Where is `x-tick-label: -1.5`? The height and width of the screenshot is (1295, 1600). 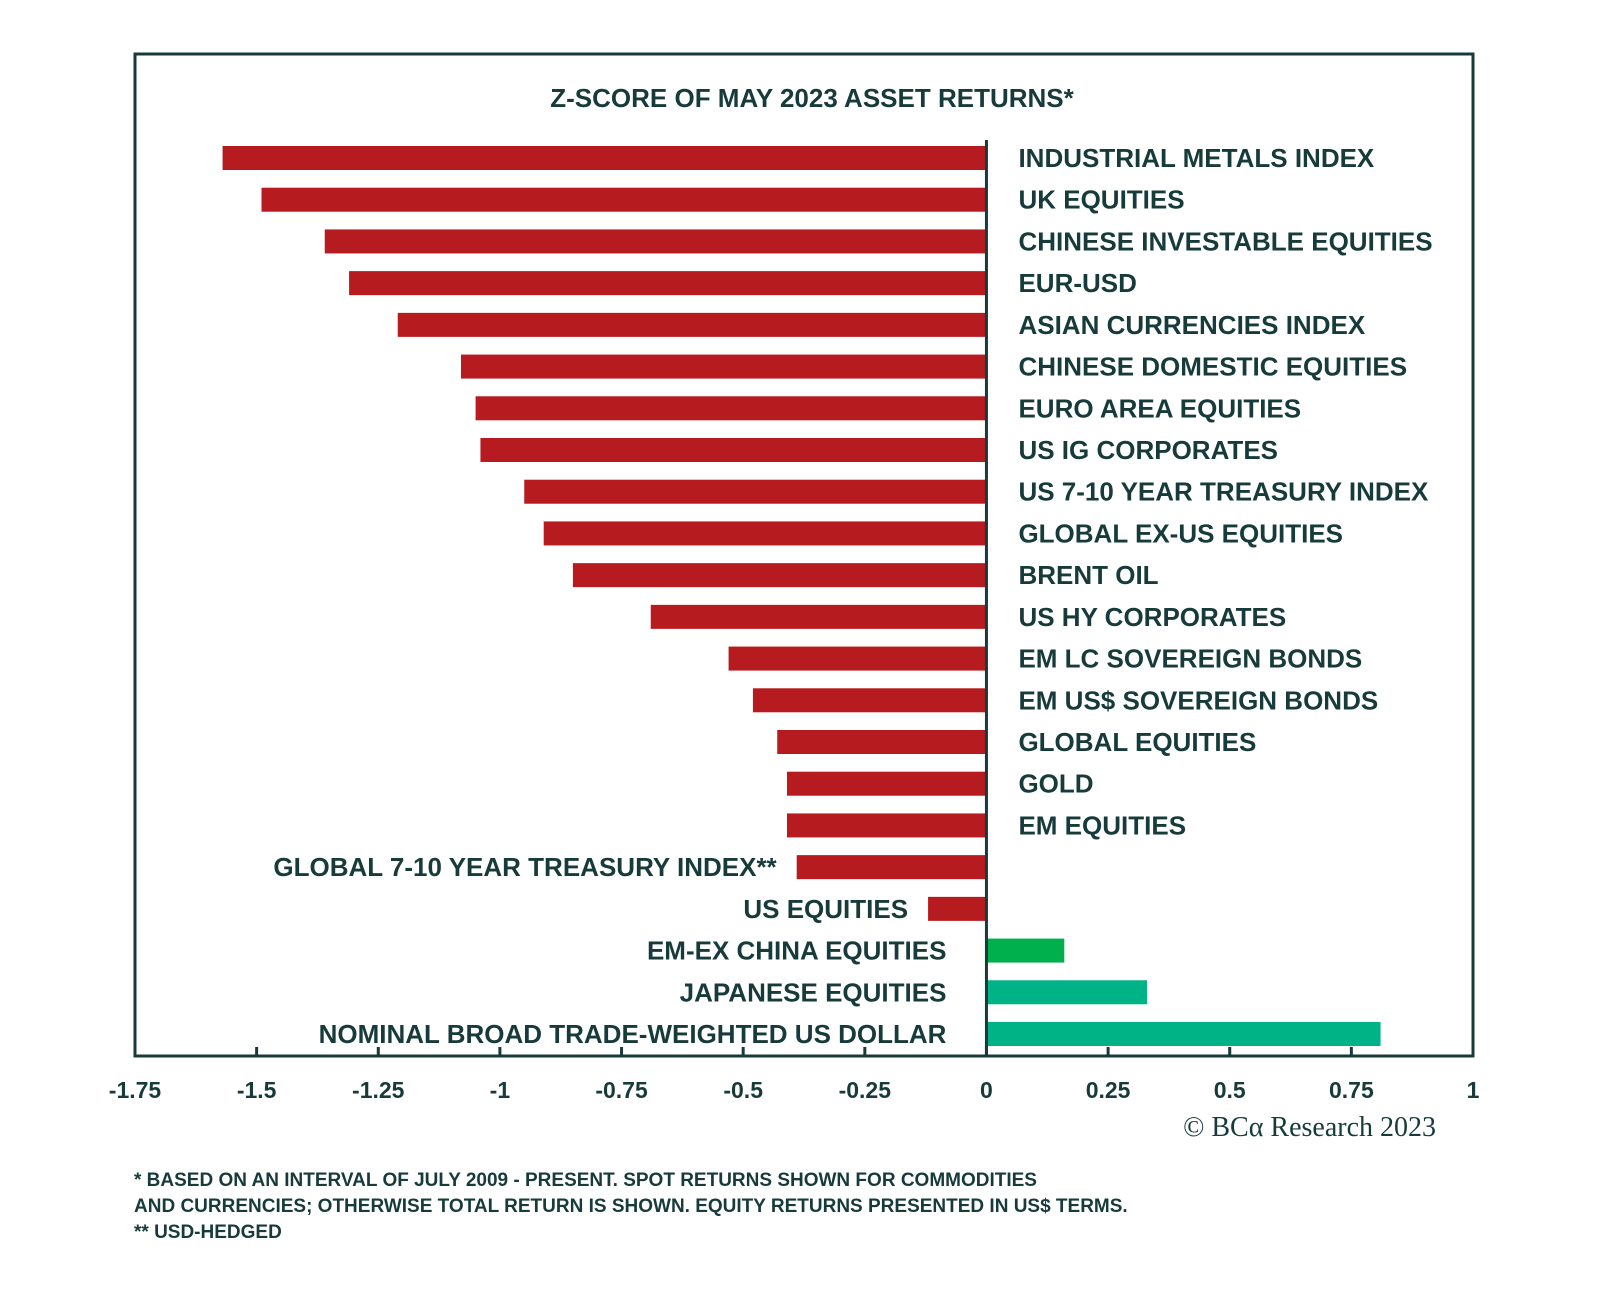 x-tick-label: -1.5 is located at coordinates (257, 1090).